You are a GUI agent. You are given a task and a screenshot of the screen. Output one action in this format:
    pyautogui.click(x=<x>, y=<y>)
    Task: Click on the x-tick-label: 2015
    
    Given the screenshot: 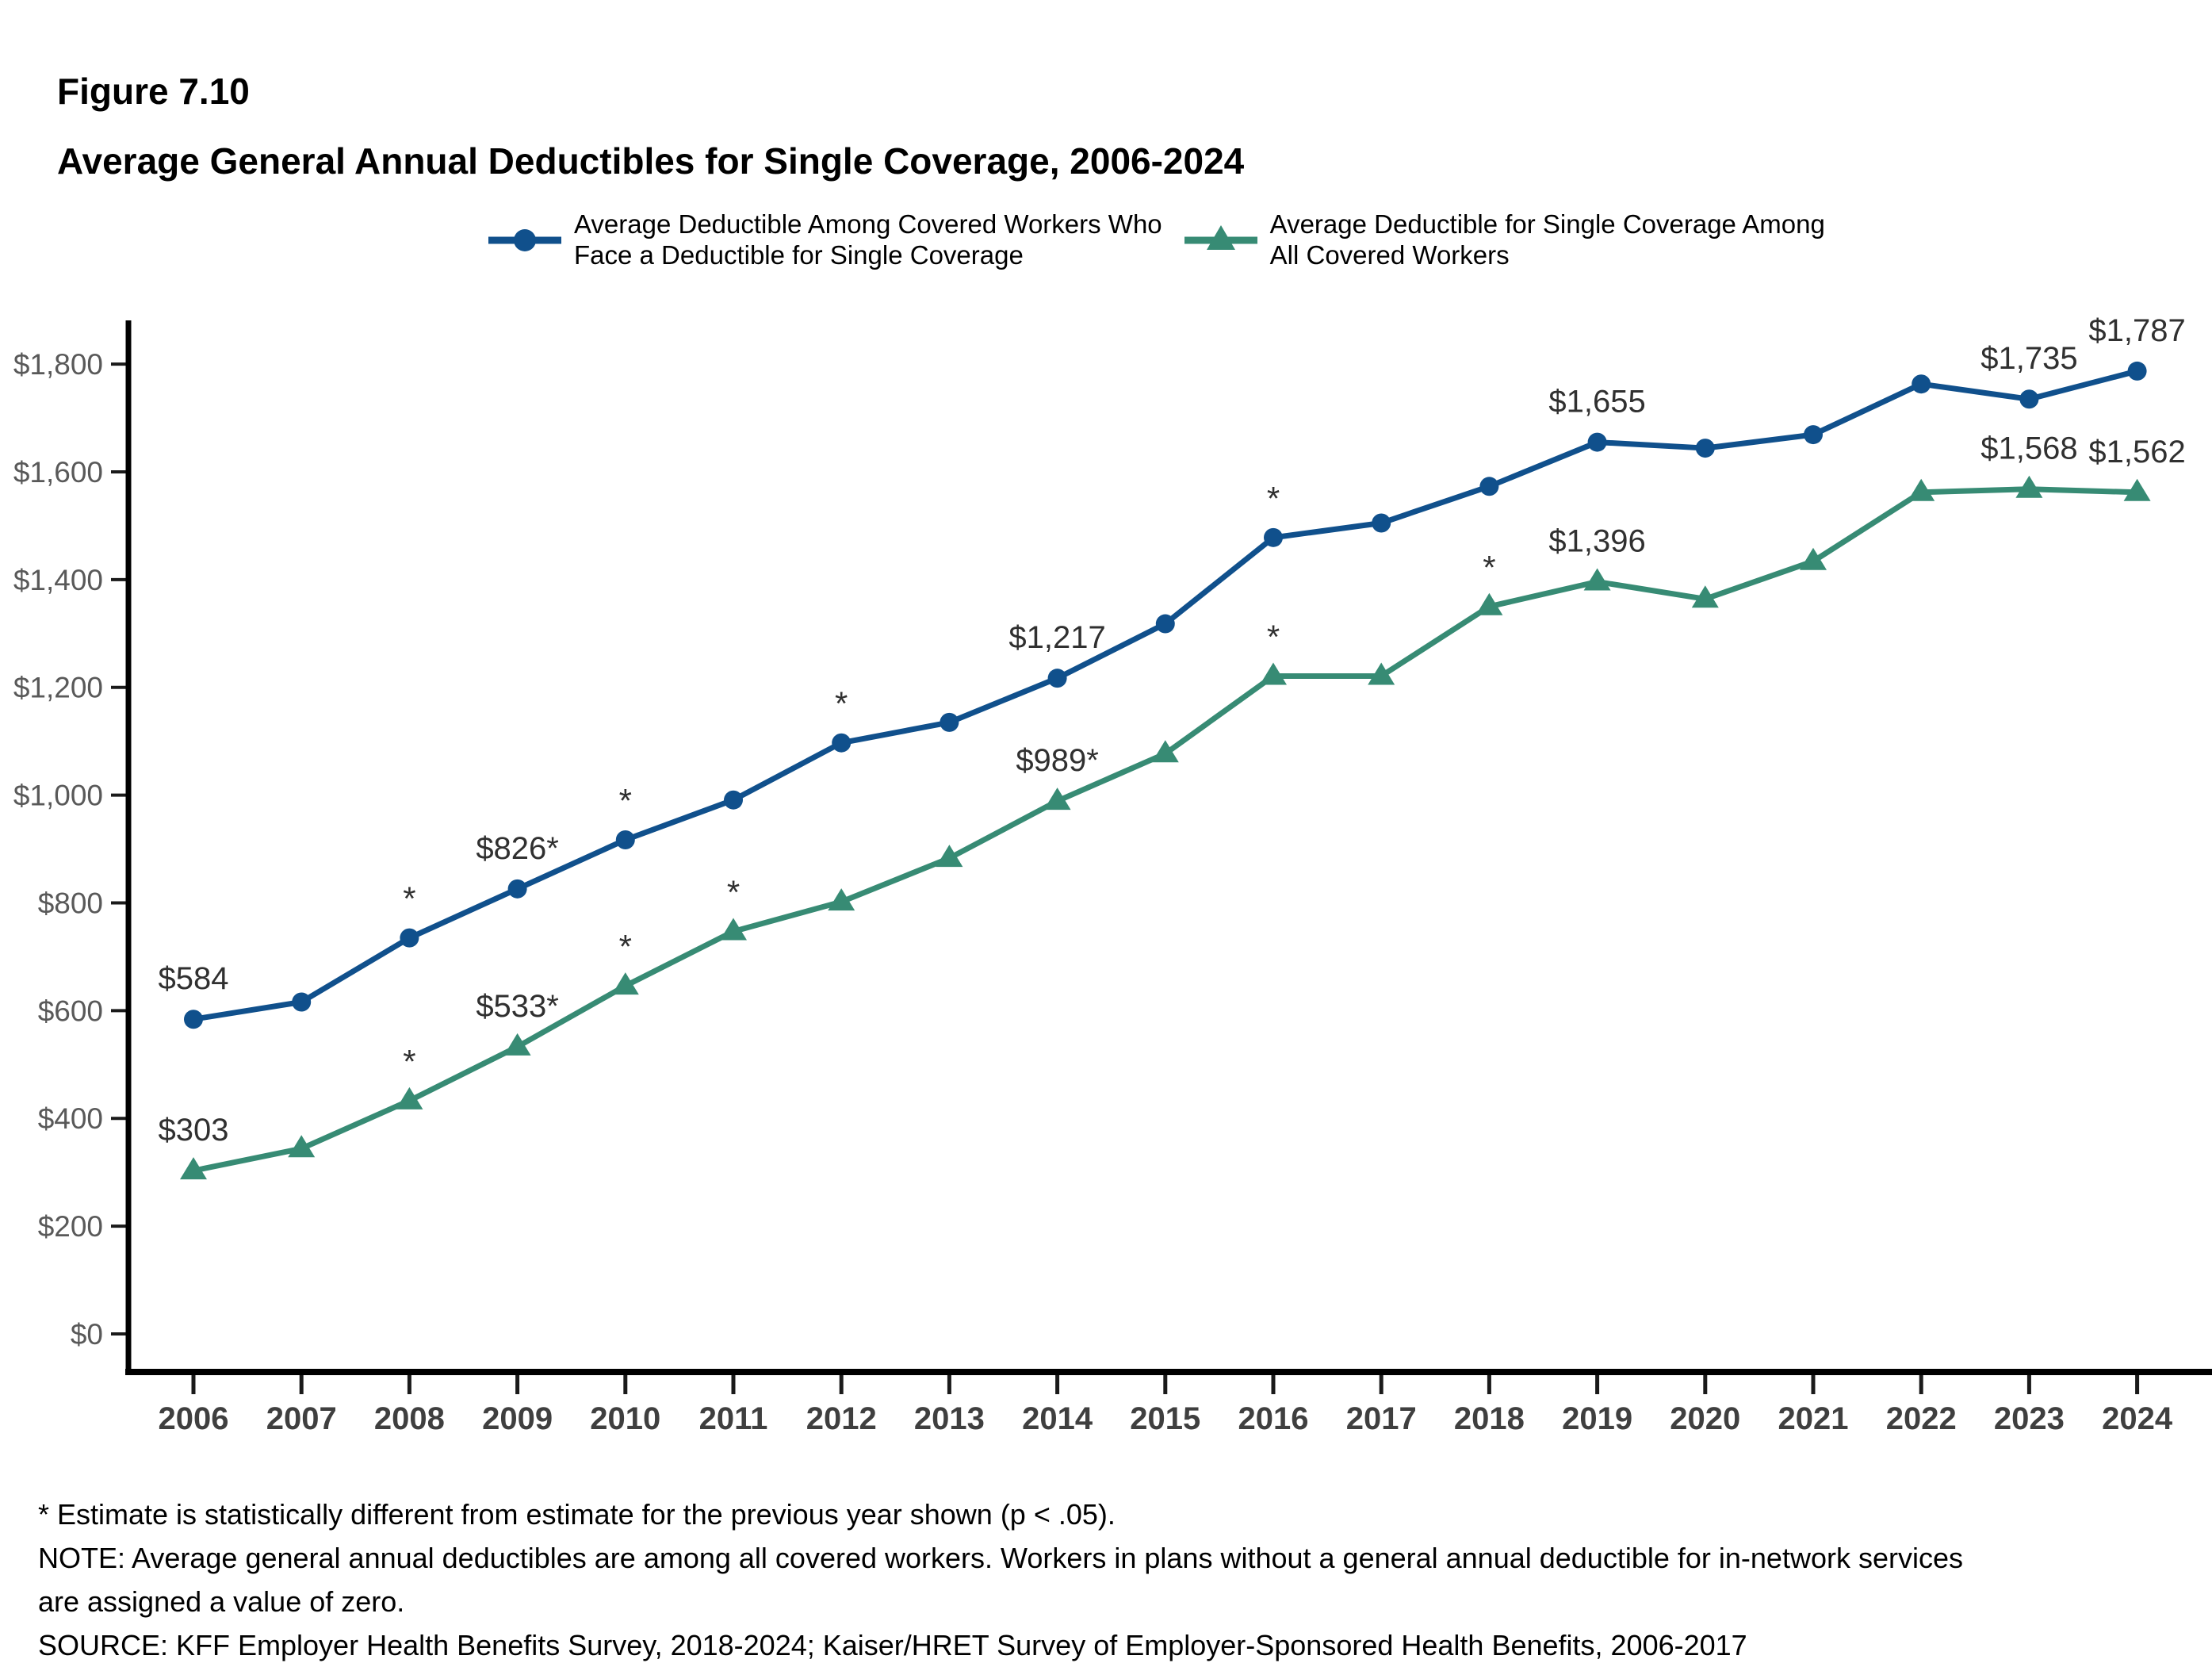 What is the action you would take?
    pyautogui.click(x=1165, y=1418)
    